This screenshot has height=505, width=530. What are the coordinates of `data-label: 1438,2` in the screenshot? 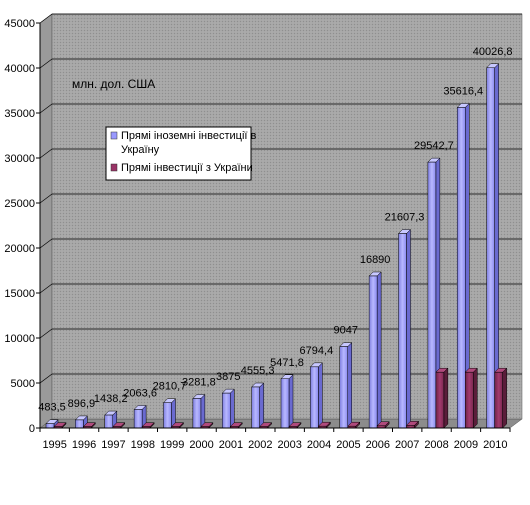 It's located at (111, 399).